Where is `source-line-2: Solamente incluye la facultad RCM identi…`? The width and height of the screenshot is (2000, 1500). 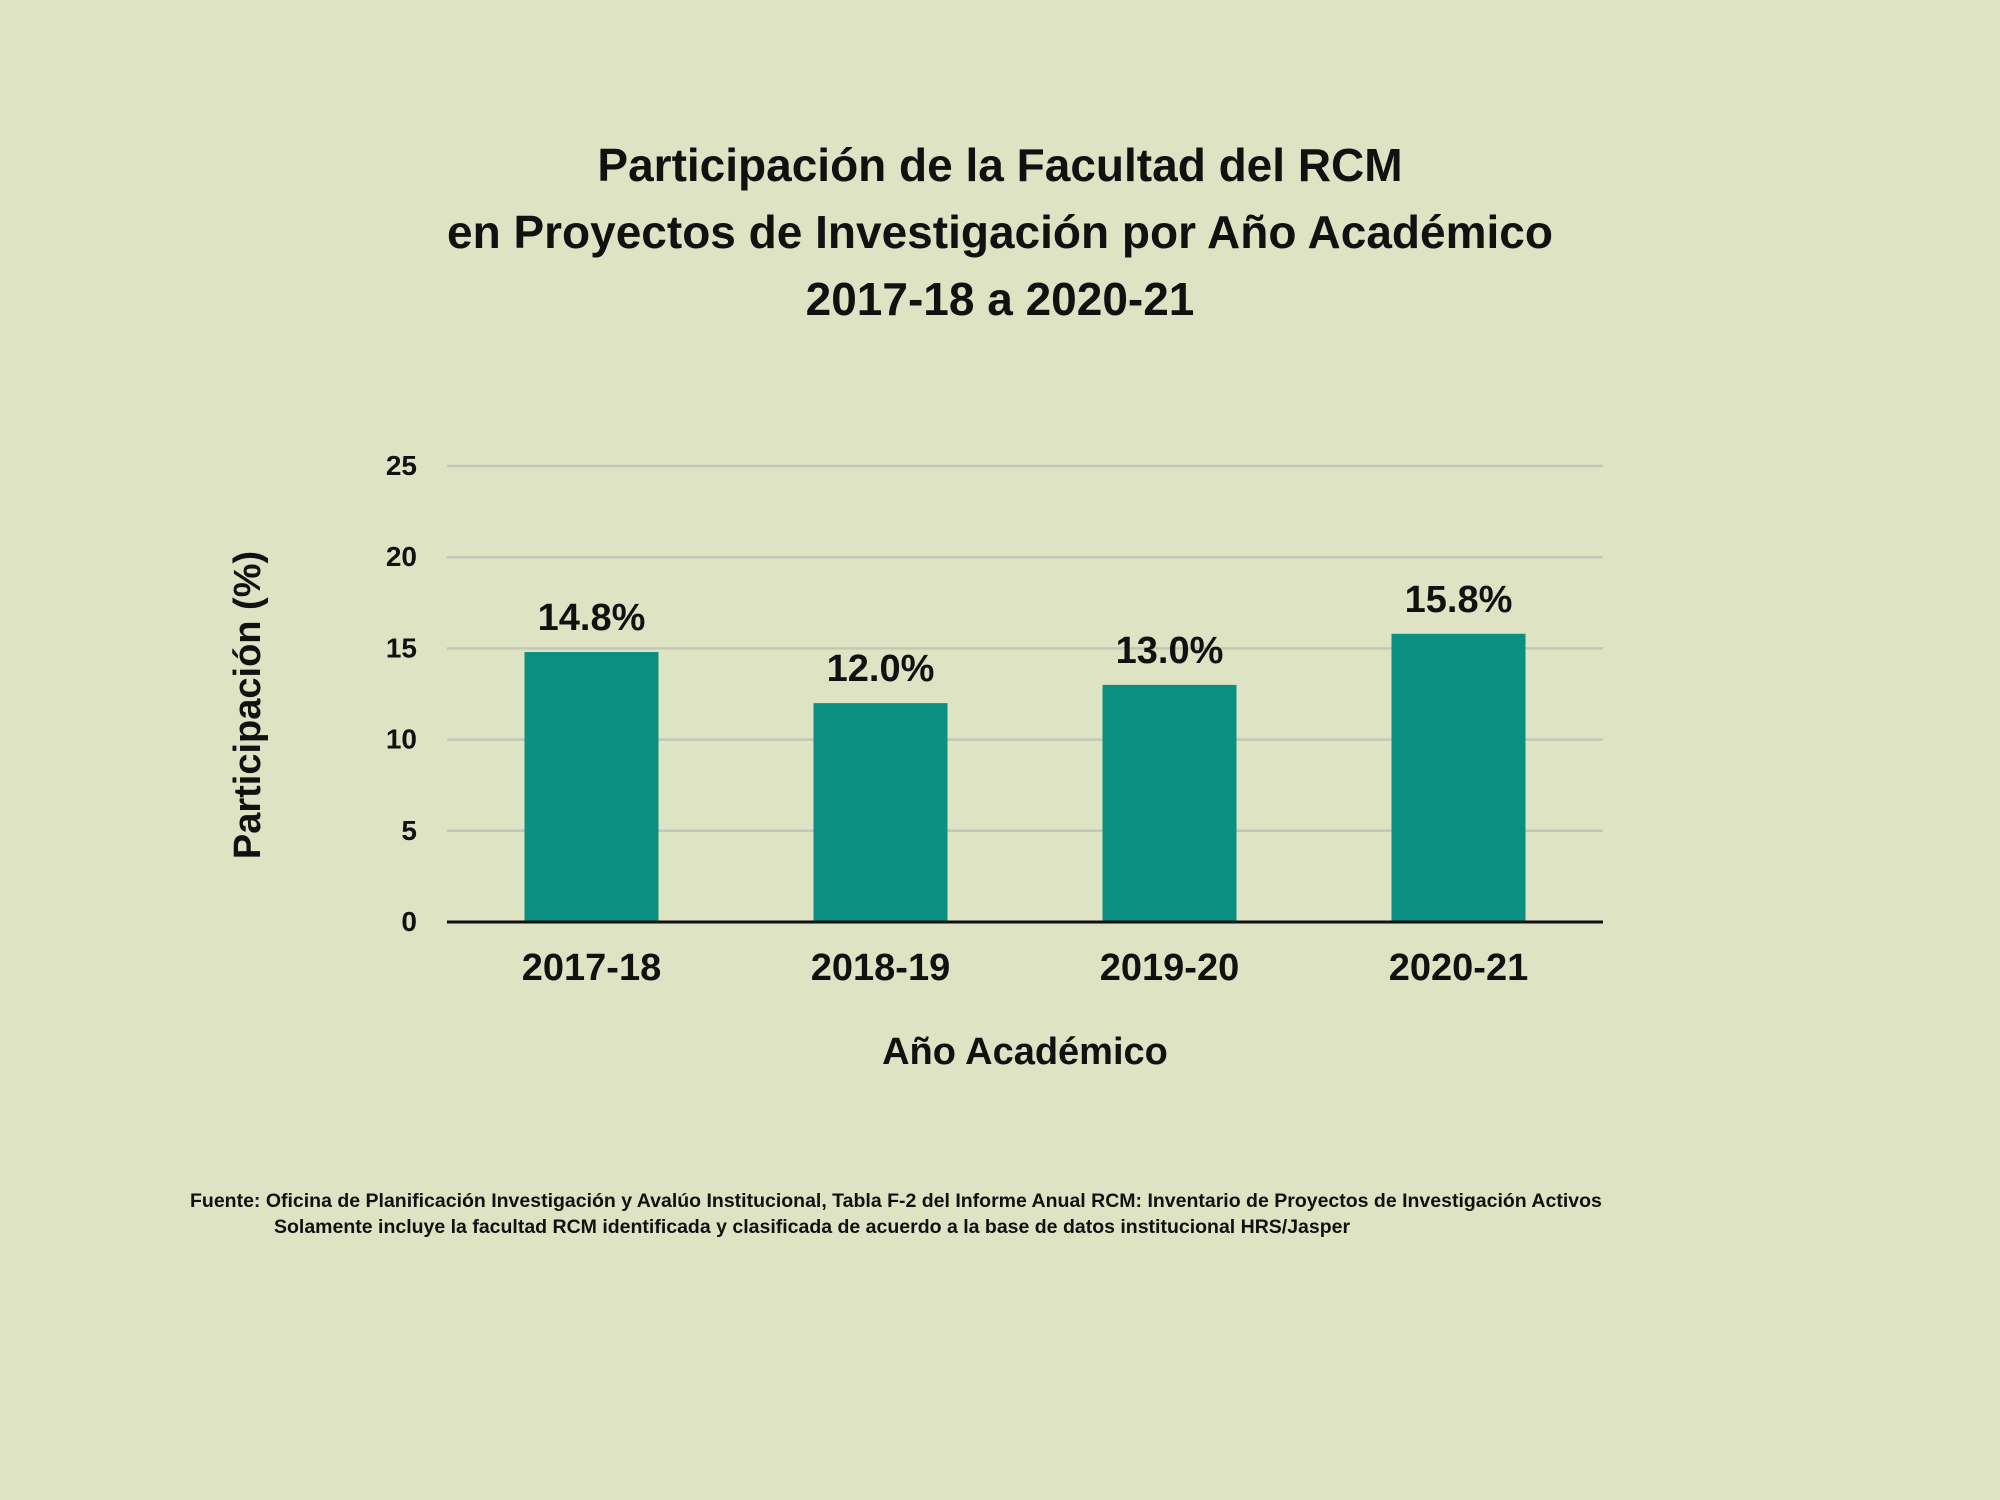
source-line-2: Solamente incluye la facultad RCM identi… is located at coordinates (812, 1227).